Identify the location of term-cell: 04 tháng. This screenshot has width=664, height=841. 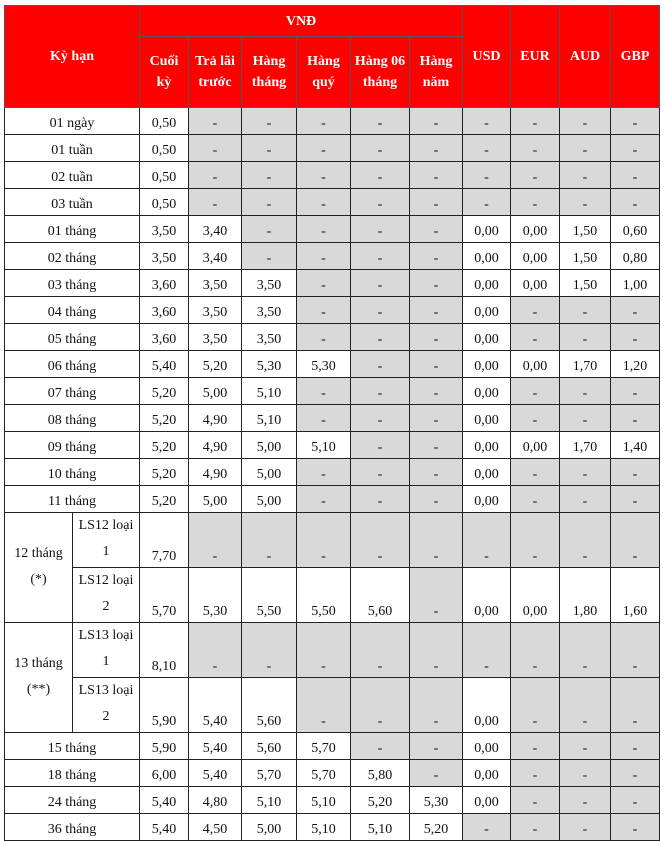
(72, 310).